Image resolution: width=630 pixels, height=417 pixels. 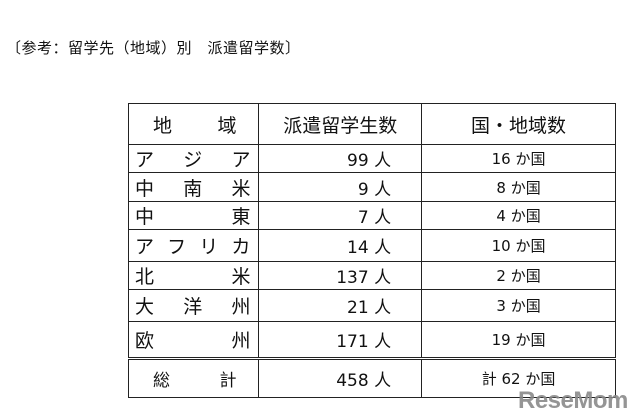 What do you see at coordinates (163, 125) in the screenshot?
I see `header-region-char: 地` at bounding box center [163, 125].